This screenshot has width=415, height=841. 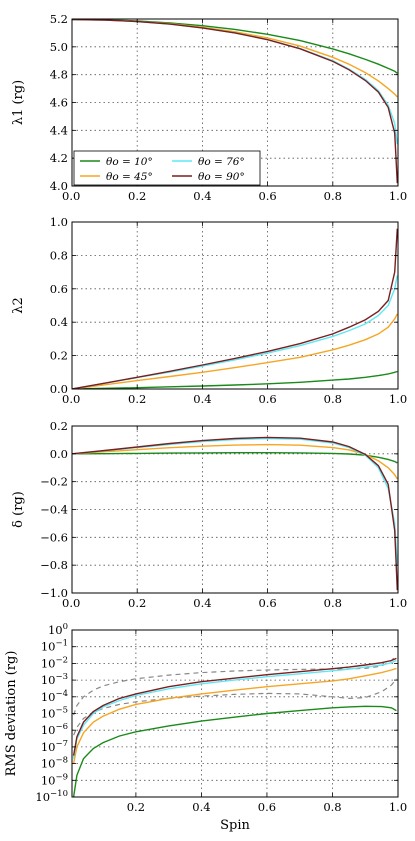 What do you see at coordinates (54, 763) in the screenshot?
I see `panel4-ytick-label-2: 10⁻⁸` at bounding box center [54, 763].